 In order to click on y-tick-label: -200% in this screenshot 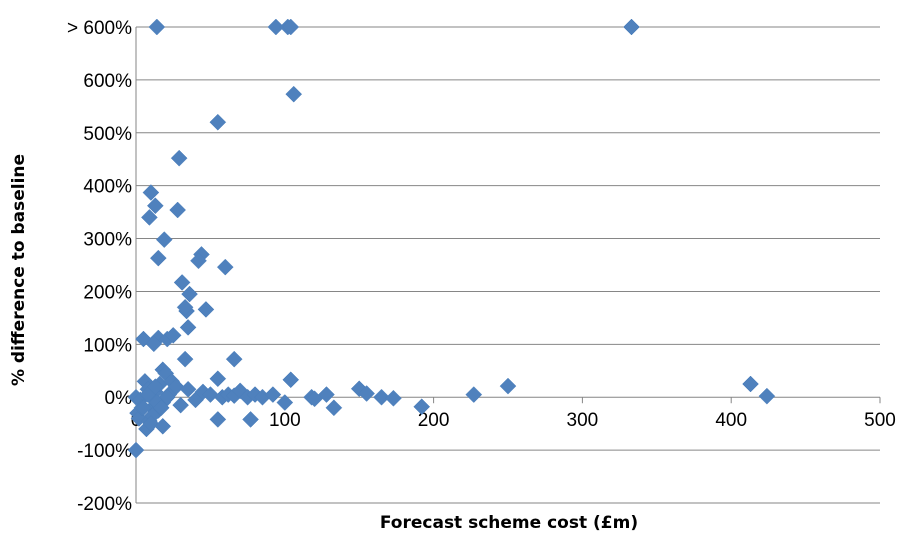, I will do `click(104, 504)`.